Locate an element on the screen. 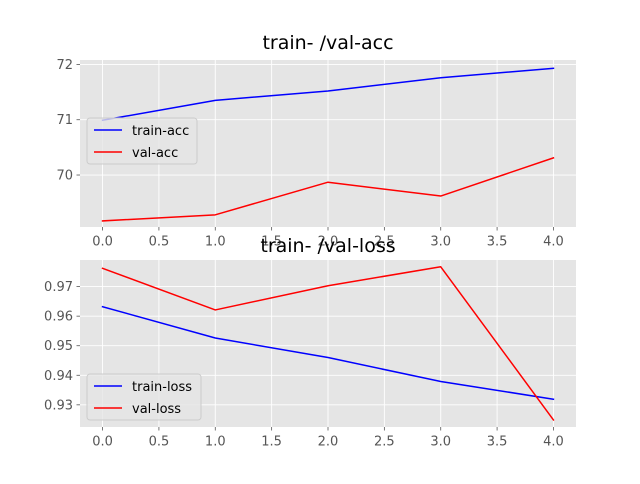 The image size is (640, 484). y-tick-label: 0.95 is located at coordinates (58, 346).